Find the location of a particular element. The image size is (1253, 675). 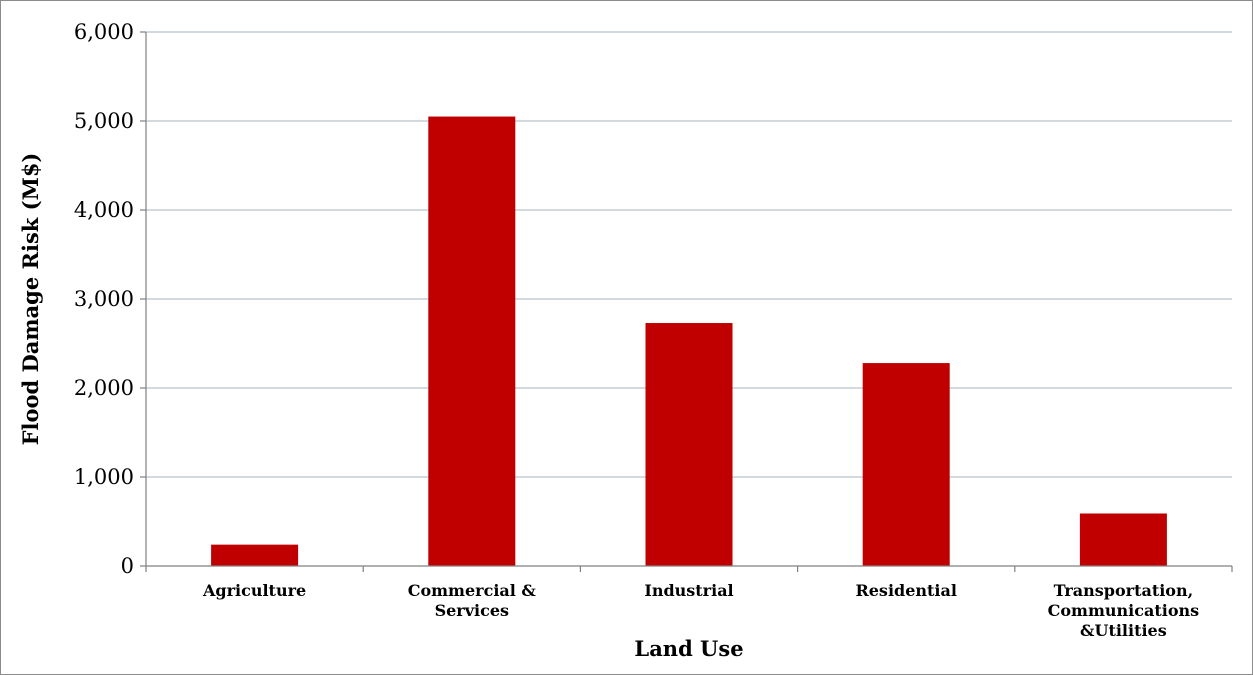

y-tick-label: 0 is located at coordinates (127, 566).